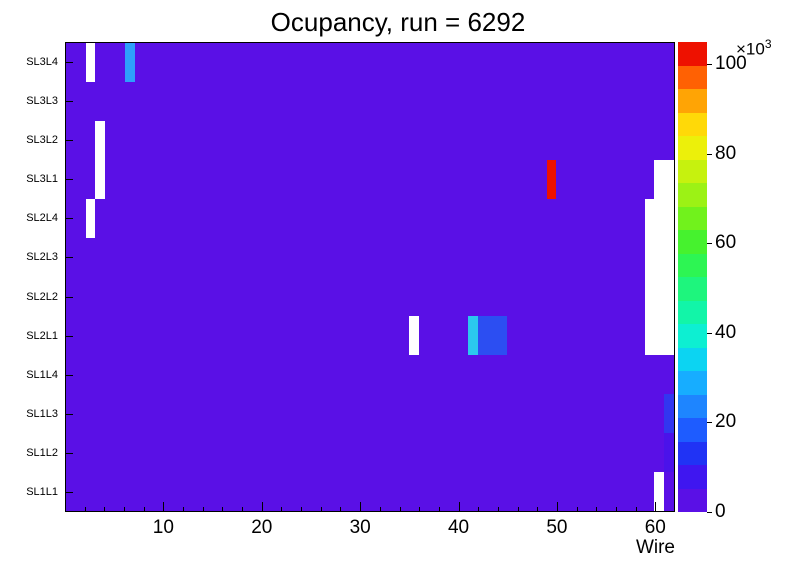  Describe the element at coordinates (655, 527) in the screenshot. I see `x-axis-tick-label: 60` at that location.